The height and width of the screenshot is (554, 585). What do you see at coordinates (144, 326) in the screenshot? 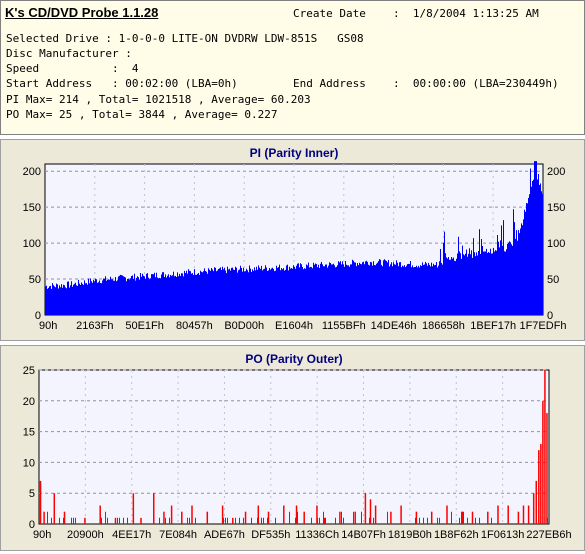
I see `pi-x-tick-label: 50E1Fh` at bounding box center [144, 326].